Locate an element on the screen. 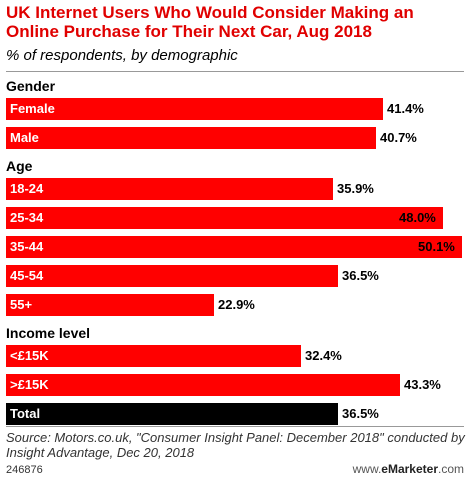 The image size is (470, 481). bar: 45-54 is located at coordinates (172, 276).